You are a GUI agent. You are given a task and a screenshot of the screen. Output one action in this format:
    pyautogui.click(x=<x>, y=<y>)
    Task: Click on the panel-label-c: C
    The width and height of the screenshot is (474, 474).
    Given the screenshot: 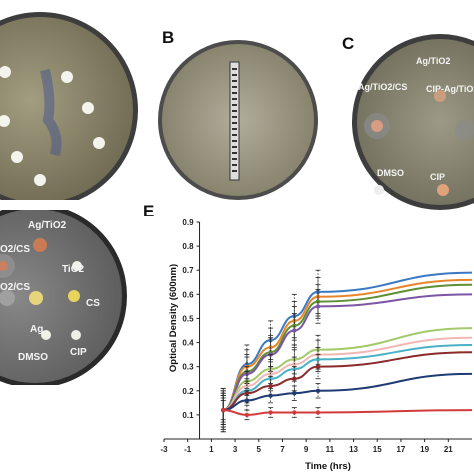 What is the action you would take?
    pyautogui.click(x=348, y=43)
    